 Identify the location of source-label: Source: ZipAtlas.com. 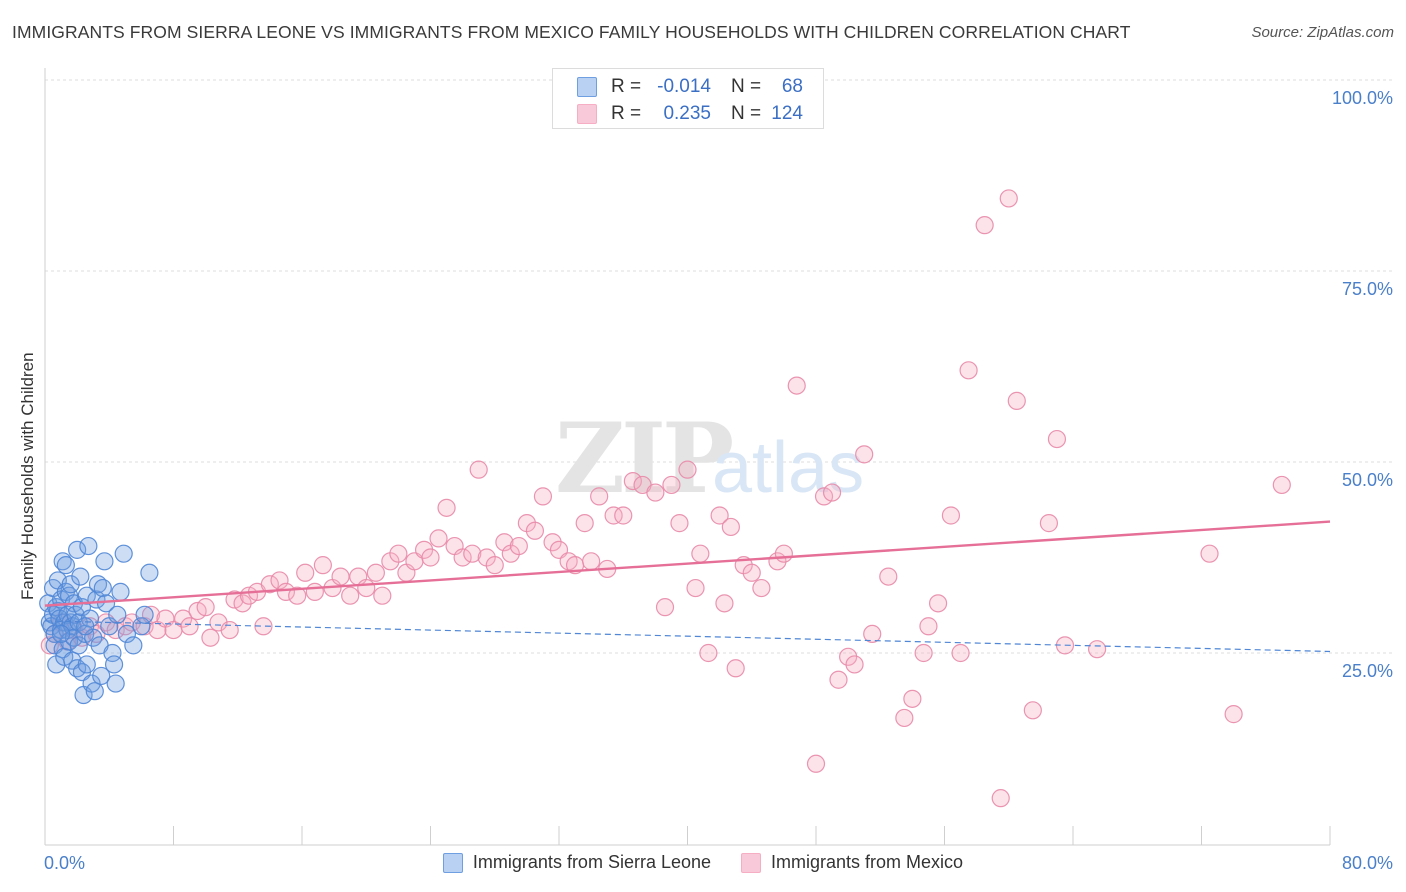
(1322, 32).